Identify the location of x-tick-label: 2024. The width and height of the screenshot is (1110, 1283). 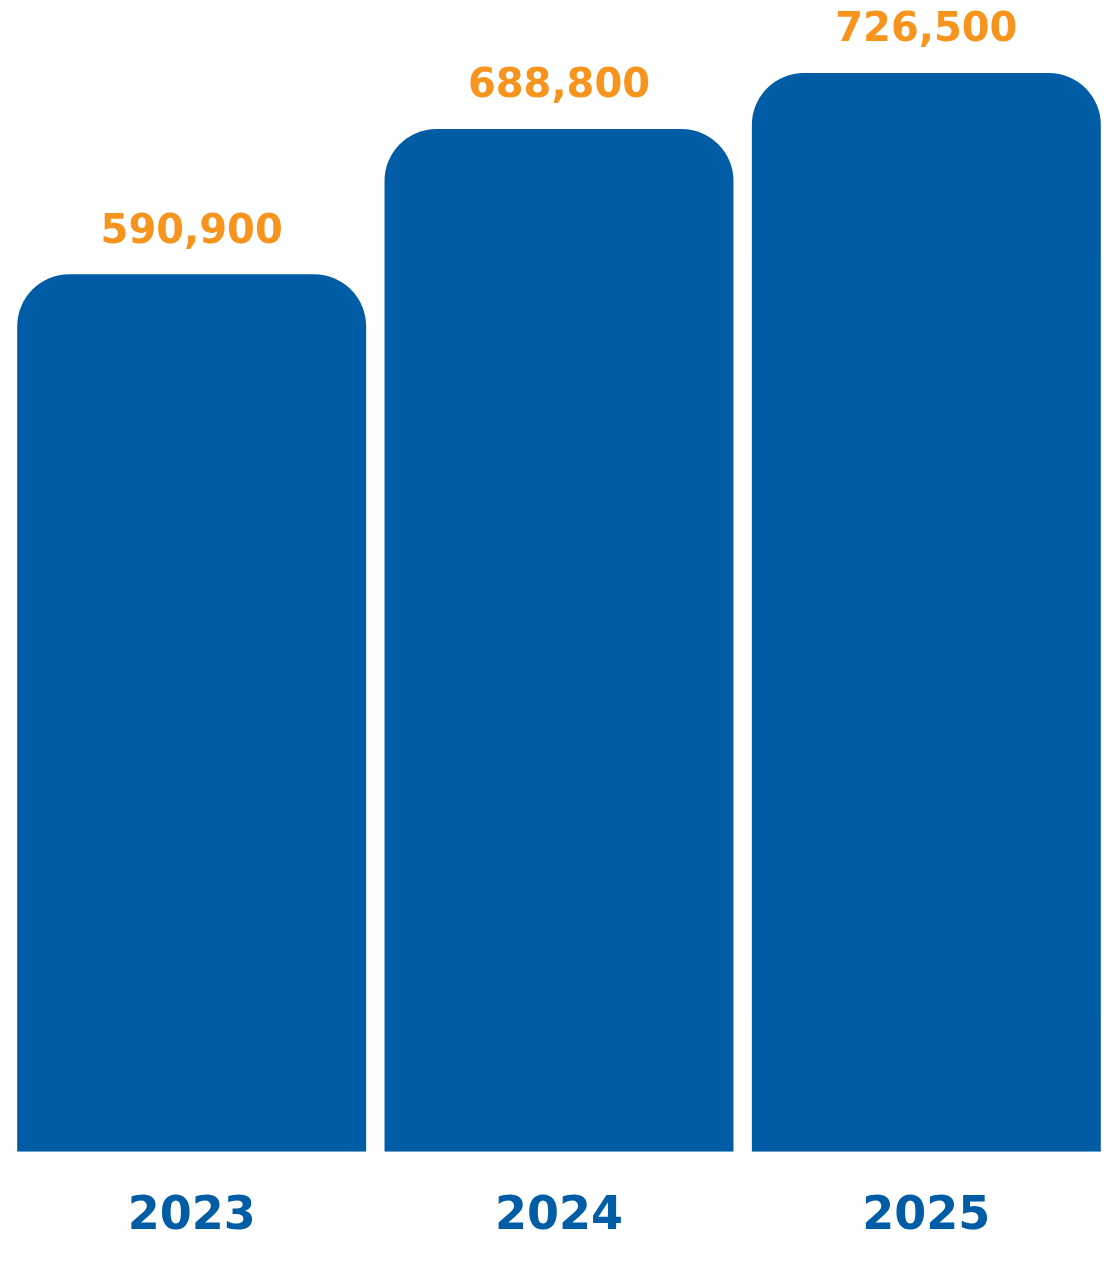
(559, 1213).